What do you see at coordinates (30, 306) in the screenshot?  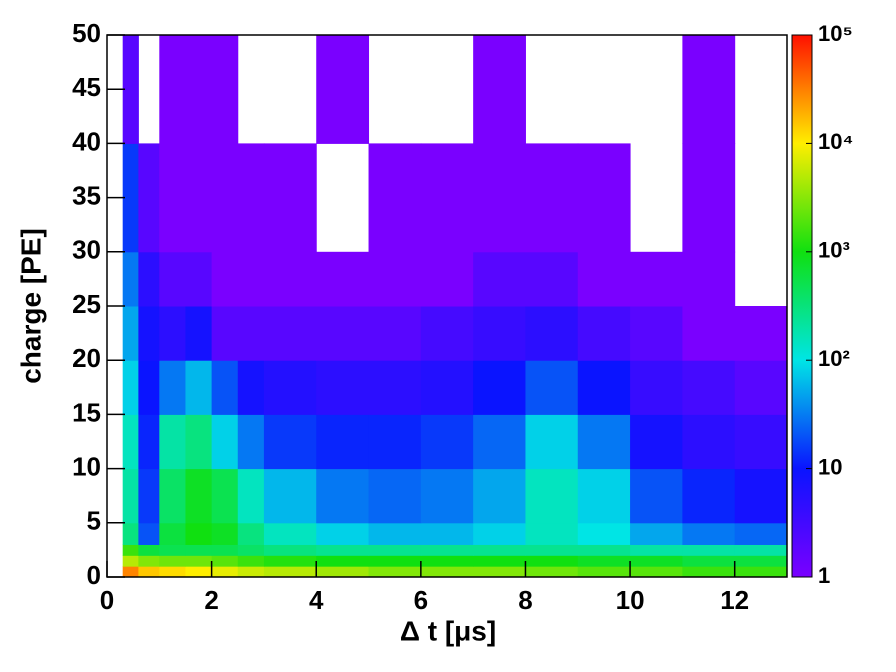 I see `y-axis-label: charge [PE]` at bounding box center [30, 306].